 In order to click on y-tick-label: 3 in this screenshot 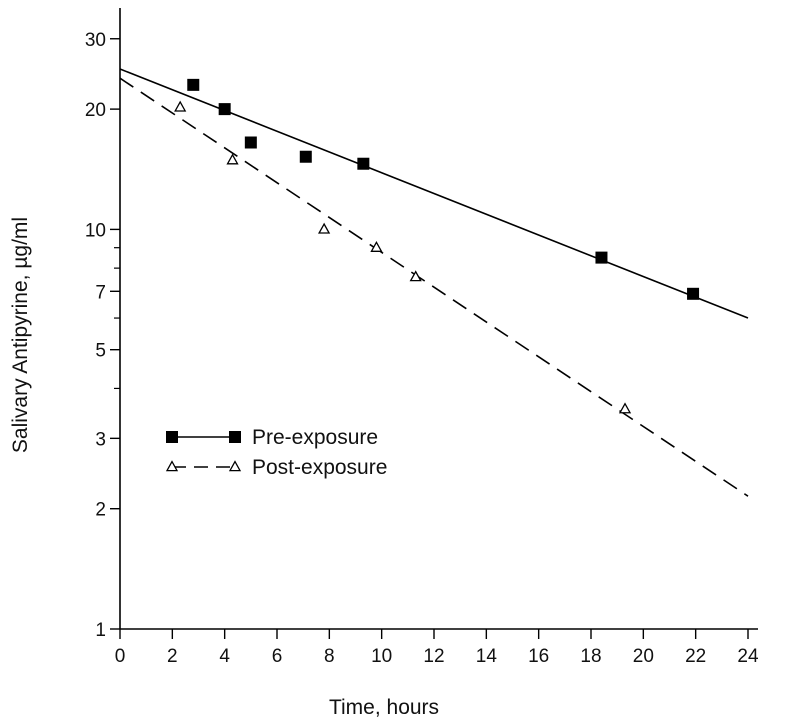, I will do `click(100, 439)`.